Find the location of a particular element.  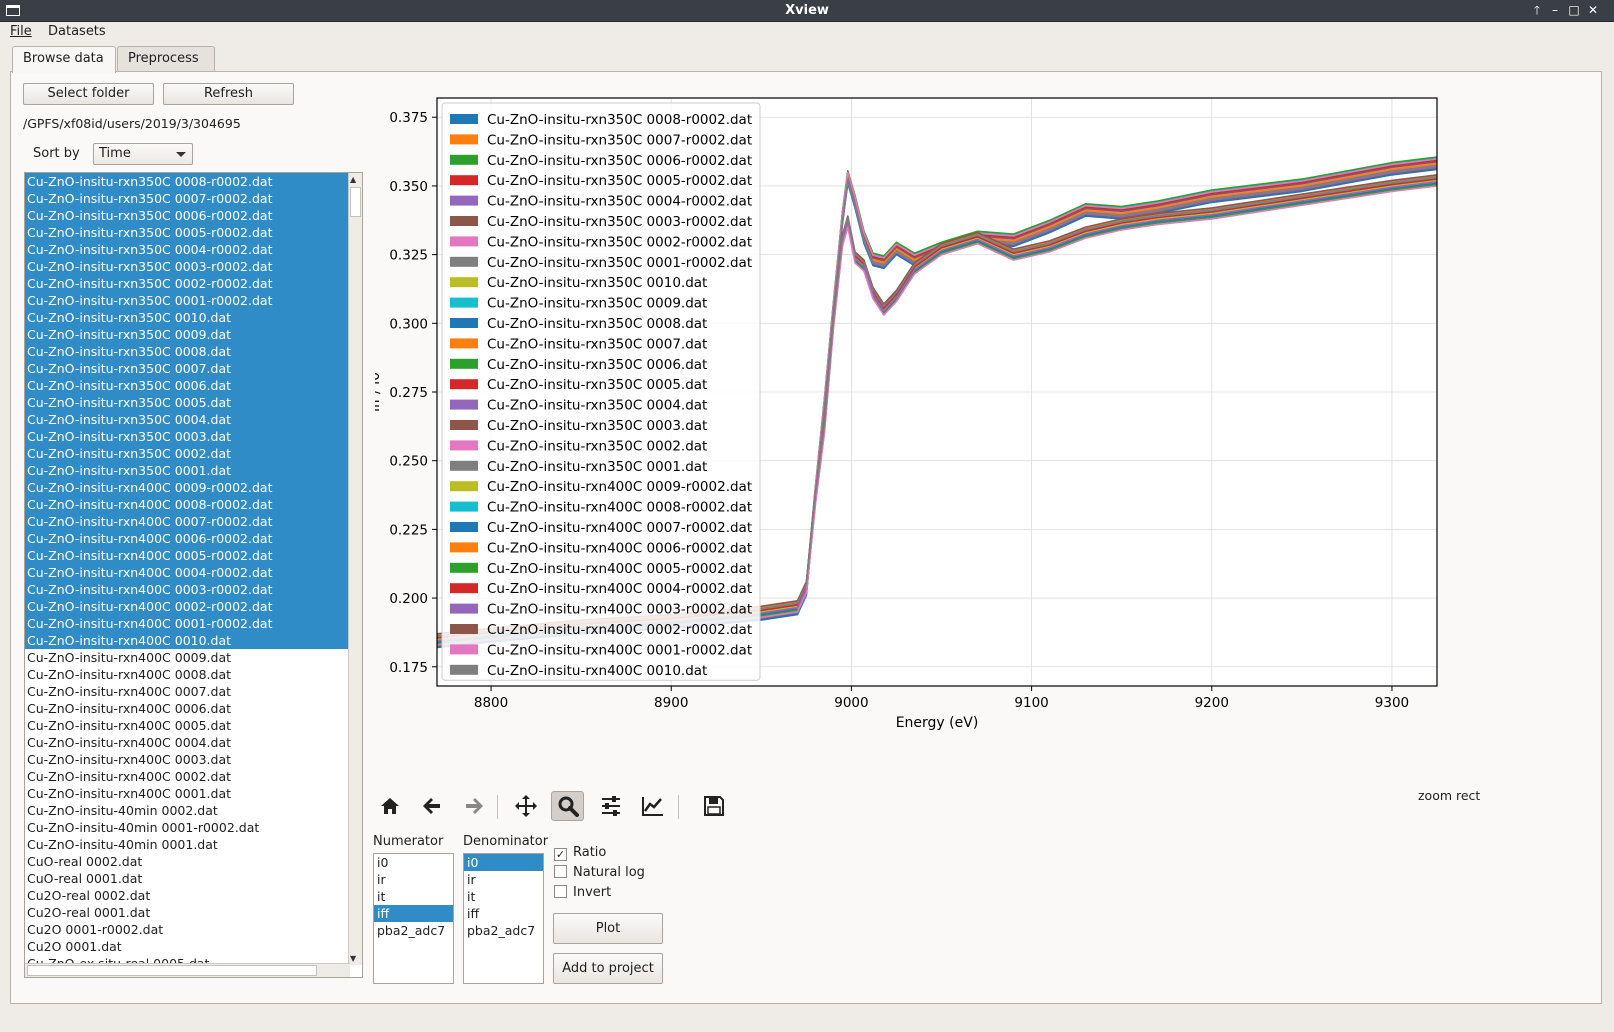

file-list-item: Cu-ZnO-insitu-rxn400C 0009-r0002.dat is located at coordinates (187, 487).